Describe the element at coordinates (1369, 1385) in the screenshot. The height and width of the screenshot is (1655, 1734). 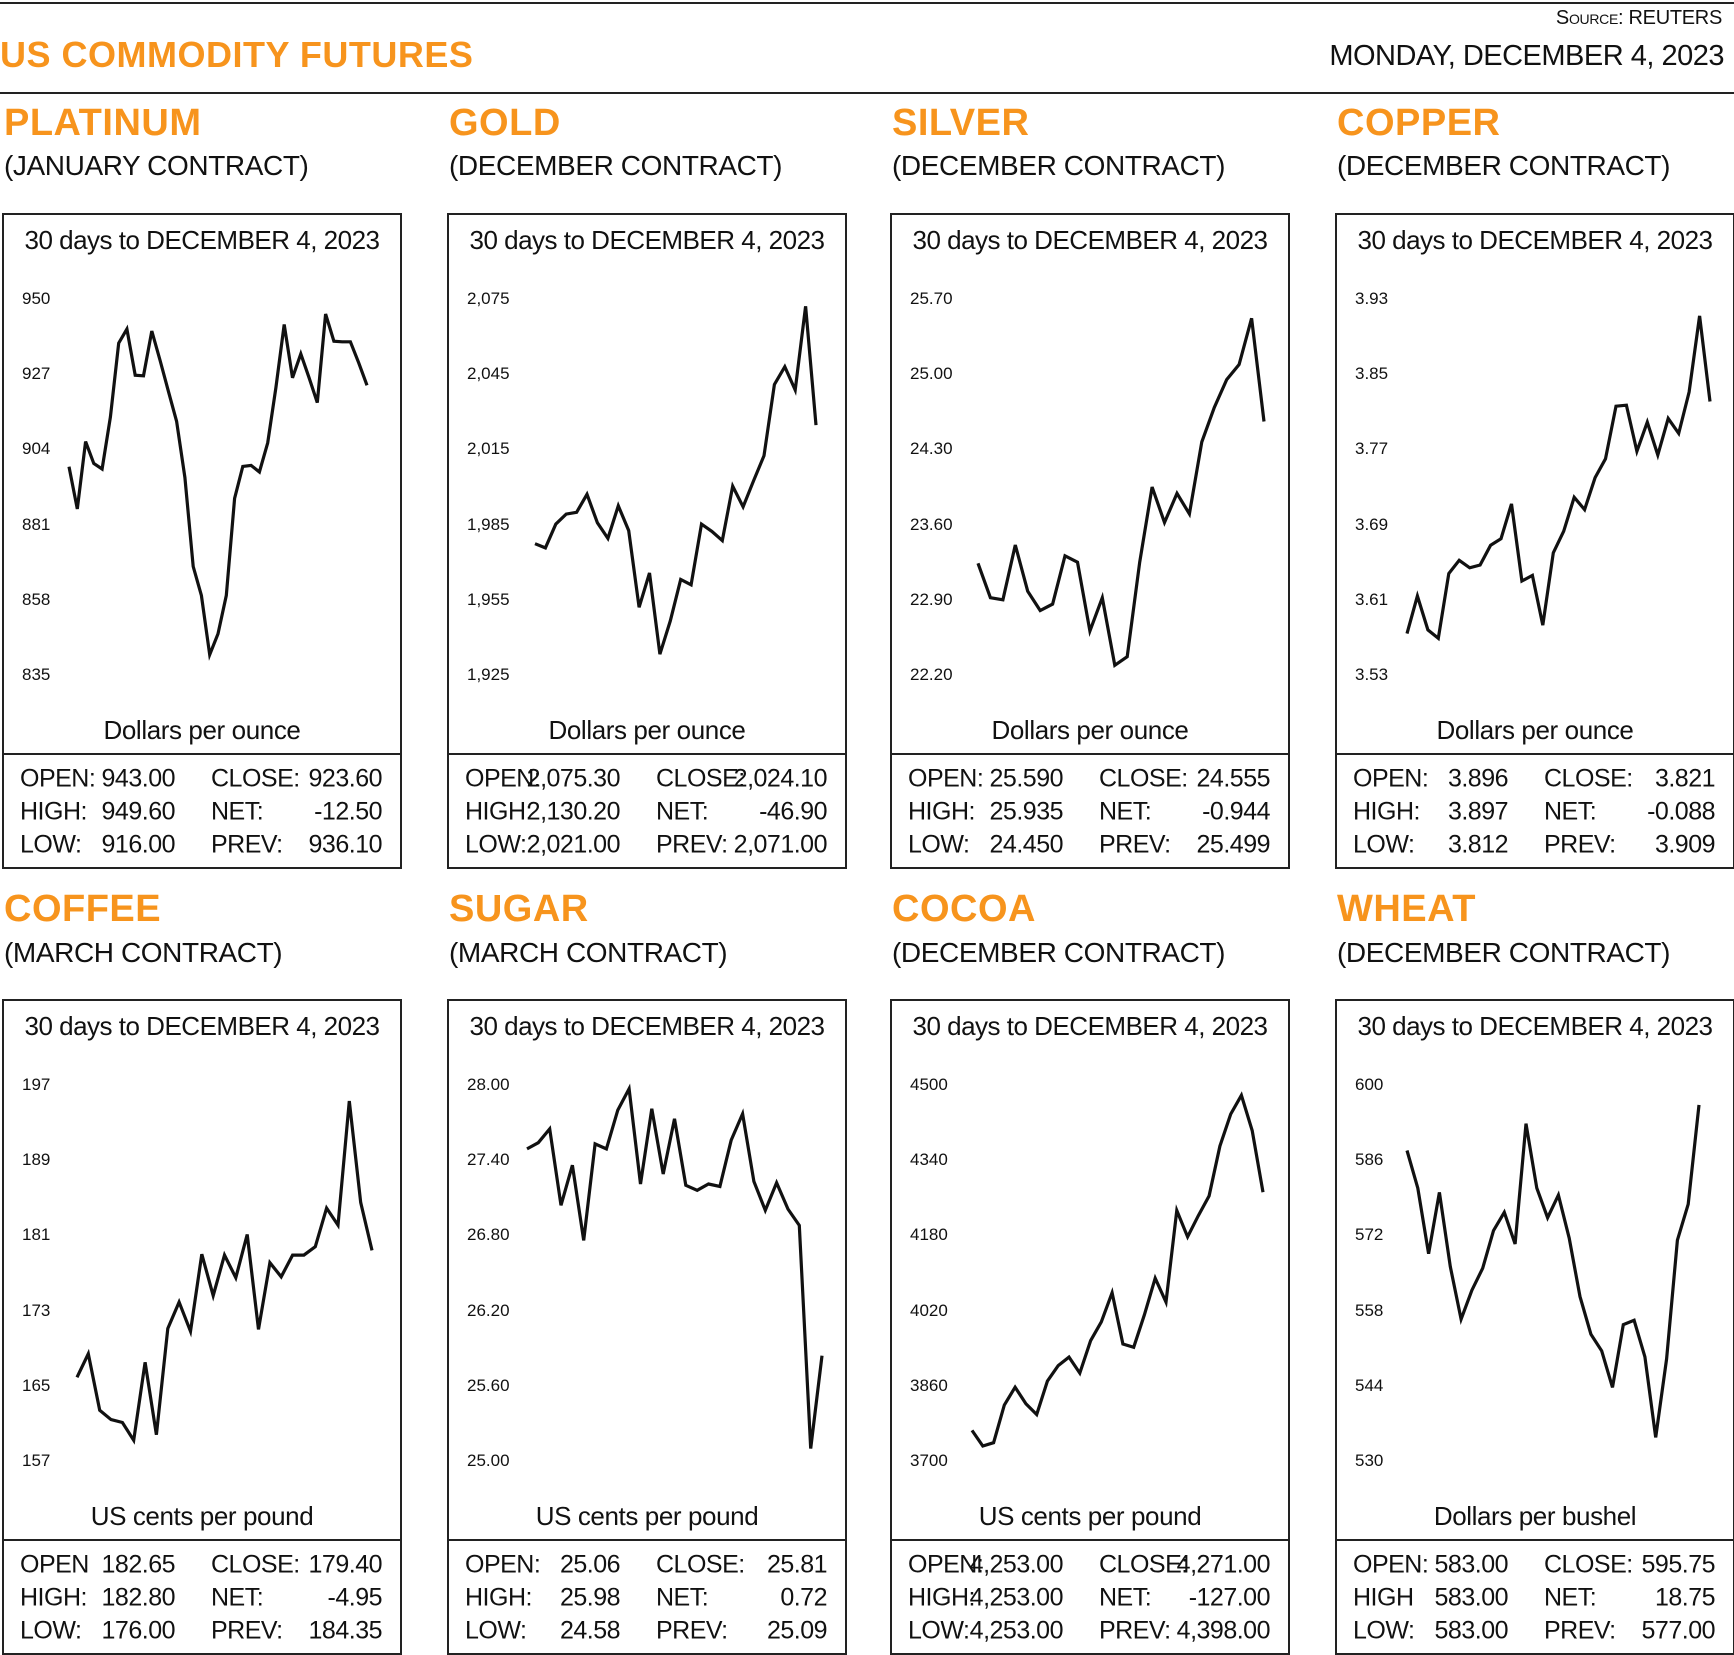
I see `y-tick-label: 544` at that location.